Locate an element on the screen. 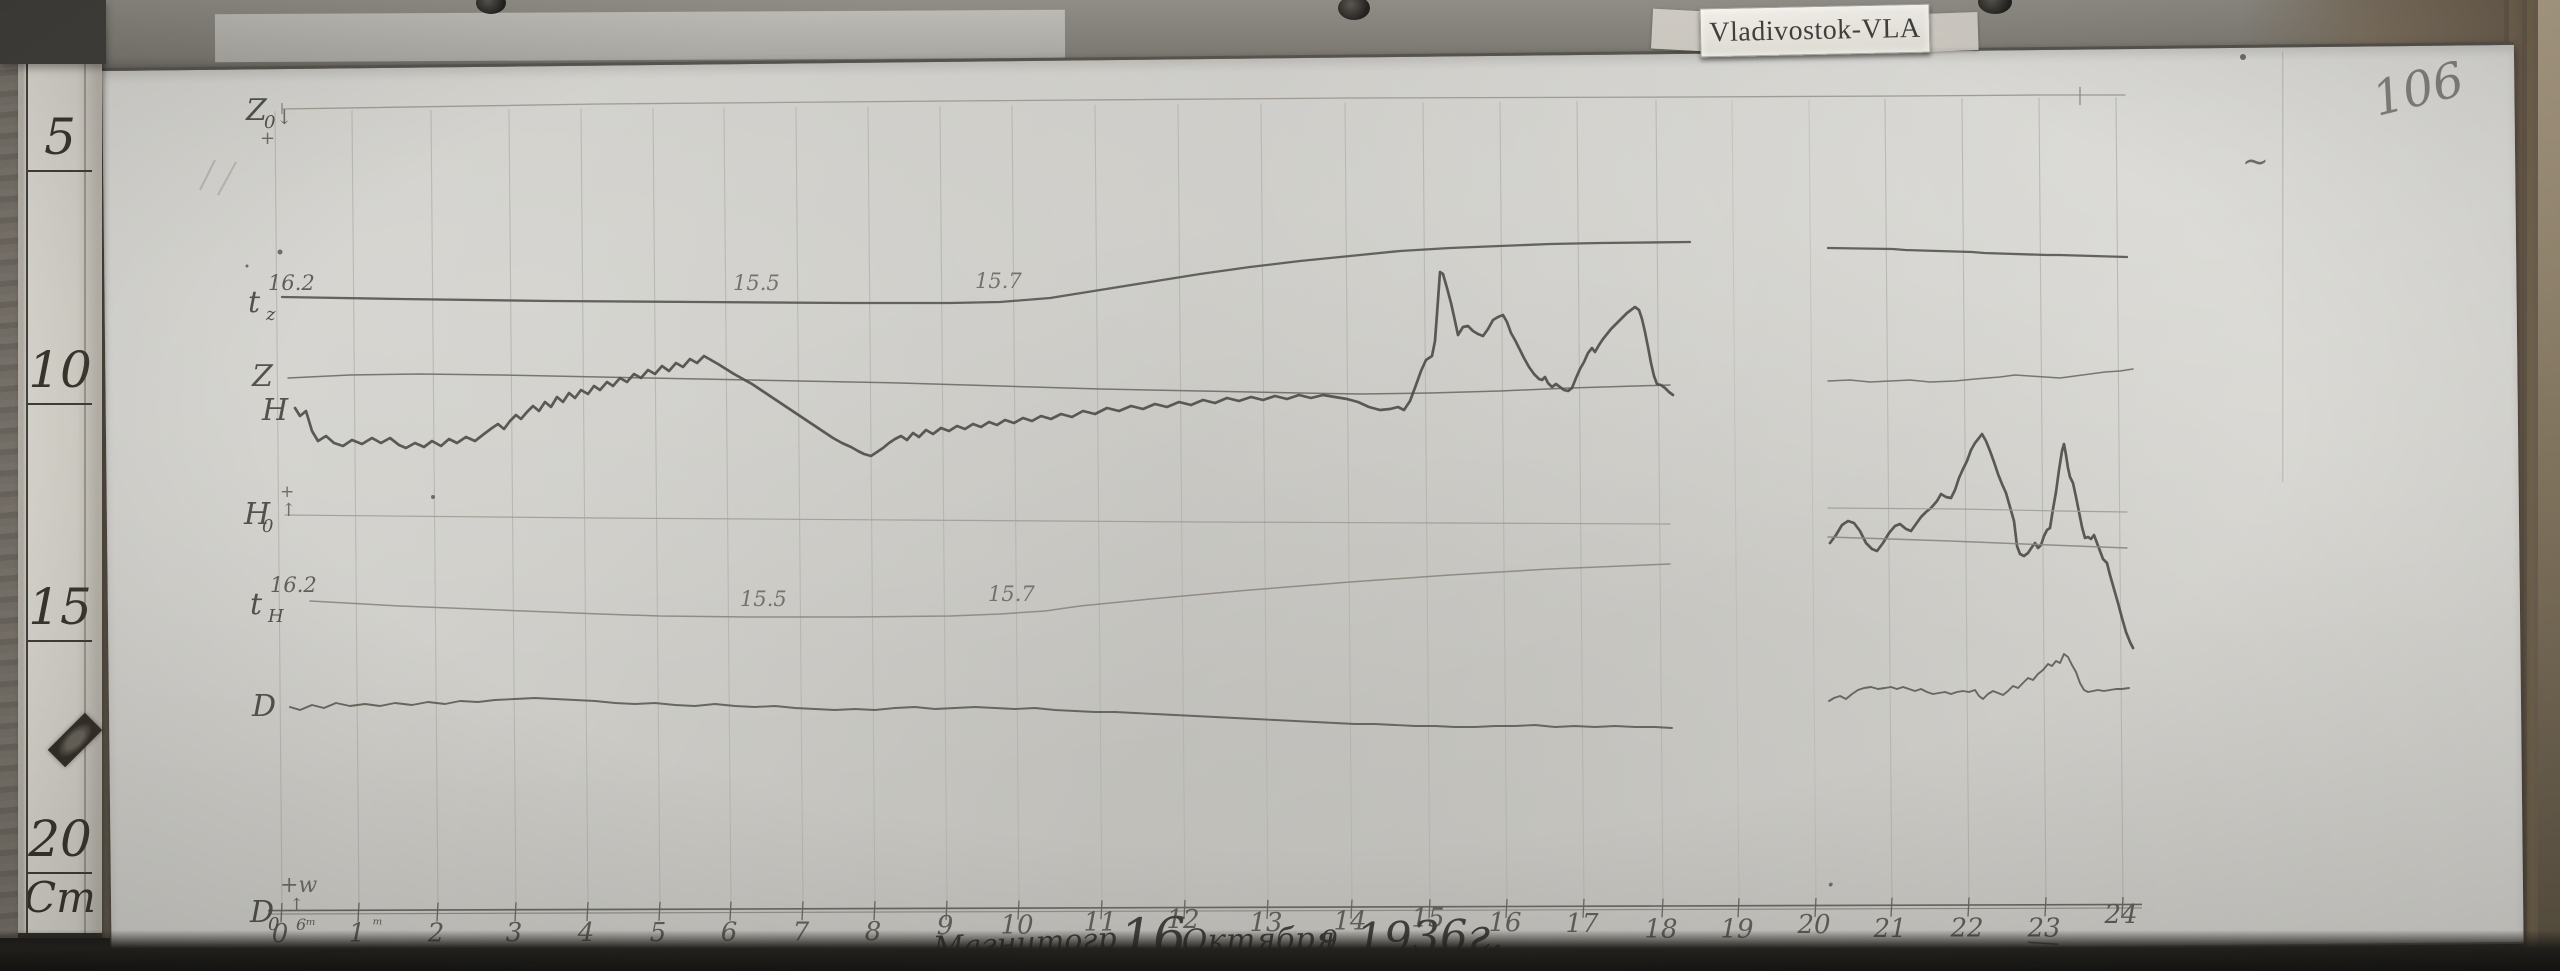  pencil-mark: · is located at coordinates (1831, 885).